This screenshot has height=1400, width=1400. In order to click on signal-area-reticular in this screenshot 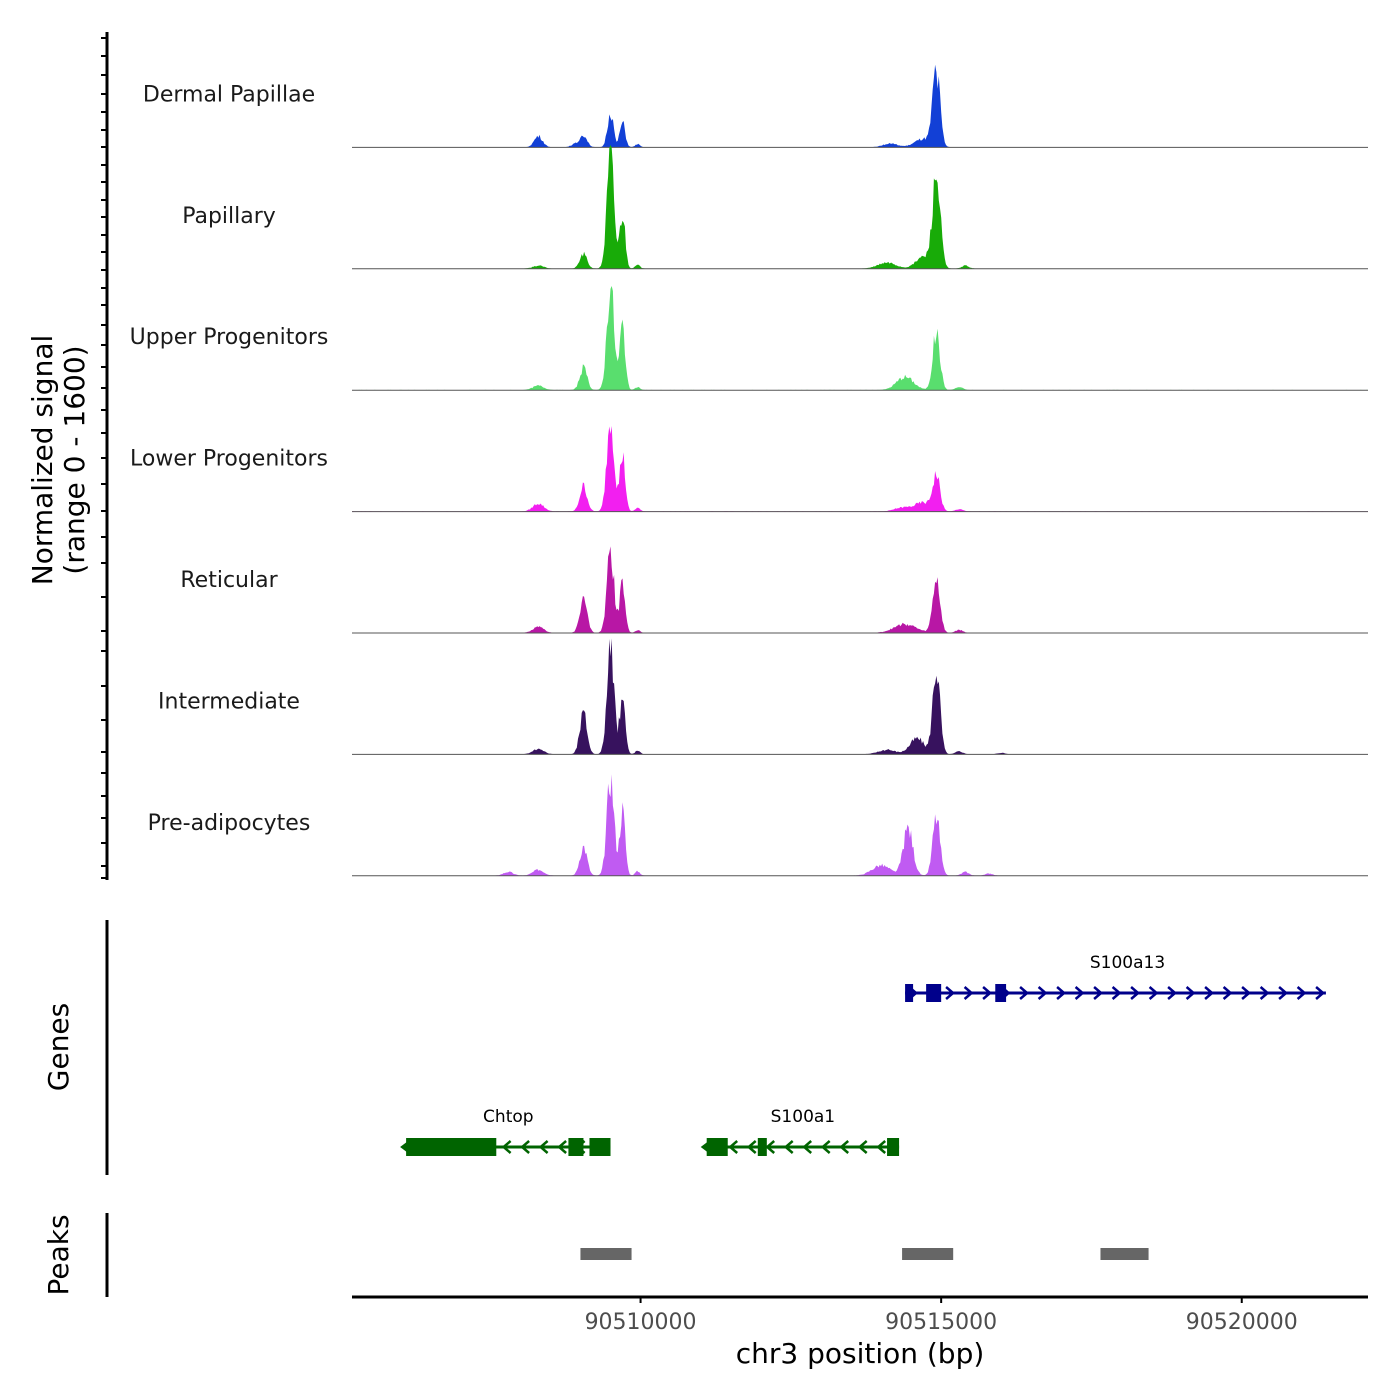, I will do `click(860, 589)`.